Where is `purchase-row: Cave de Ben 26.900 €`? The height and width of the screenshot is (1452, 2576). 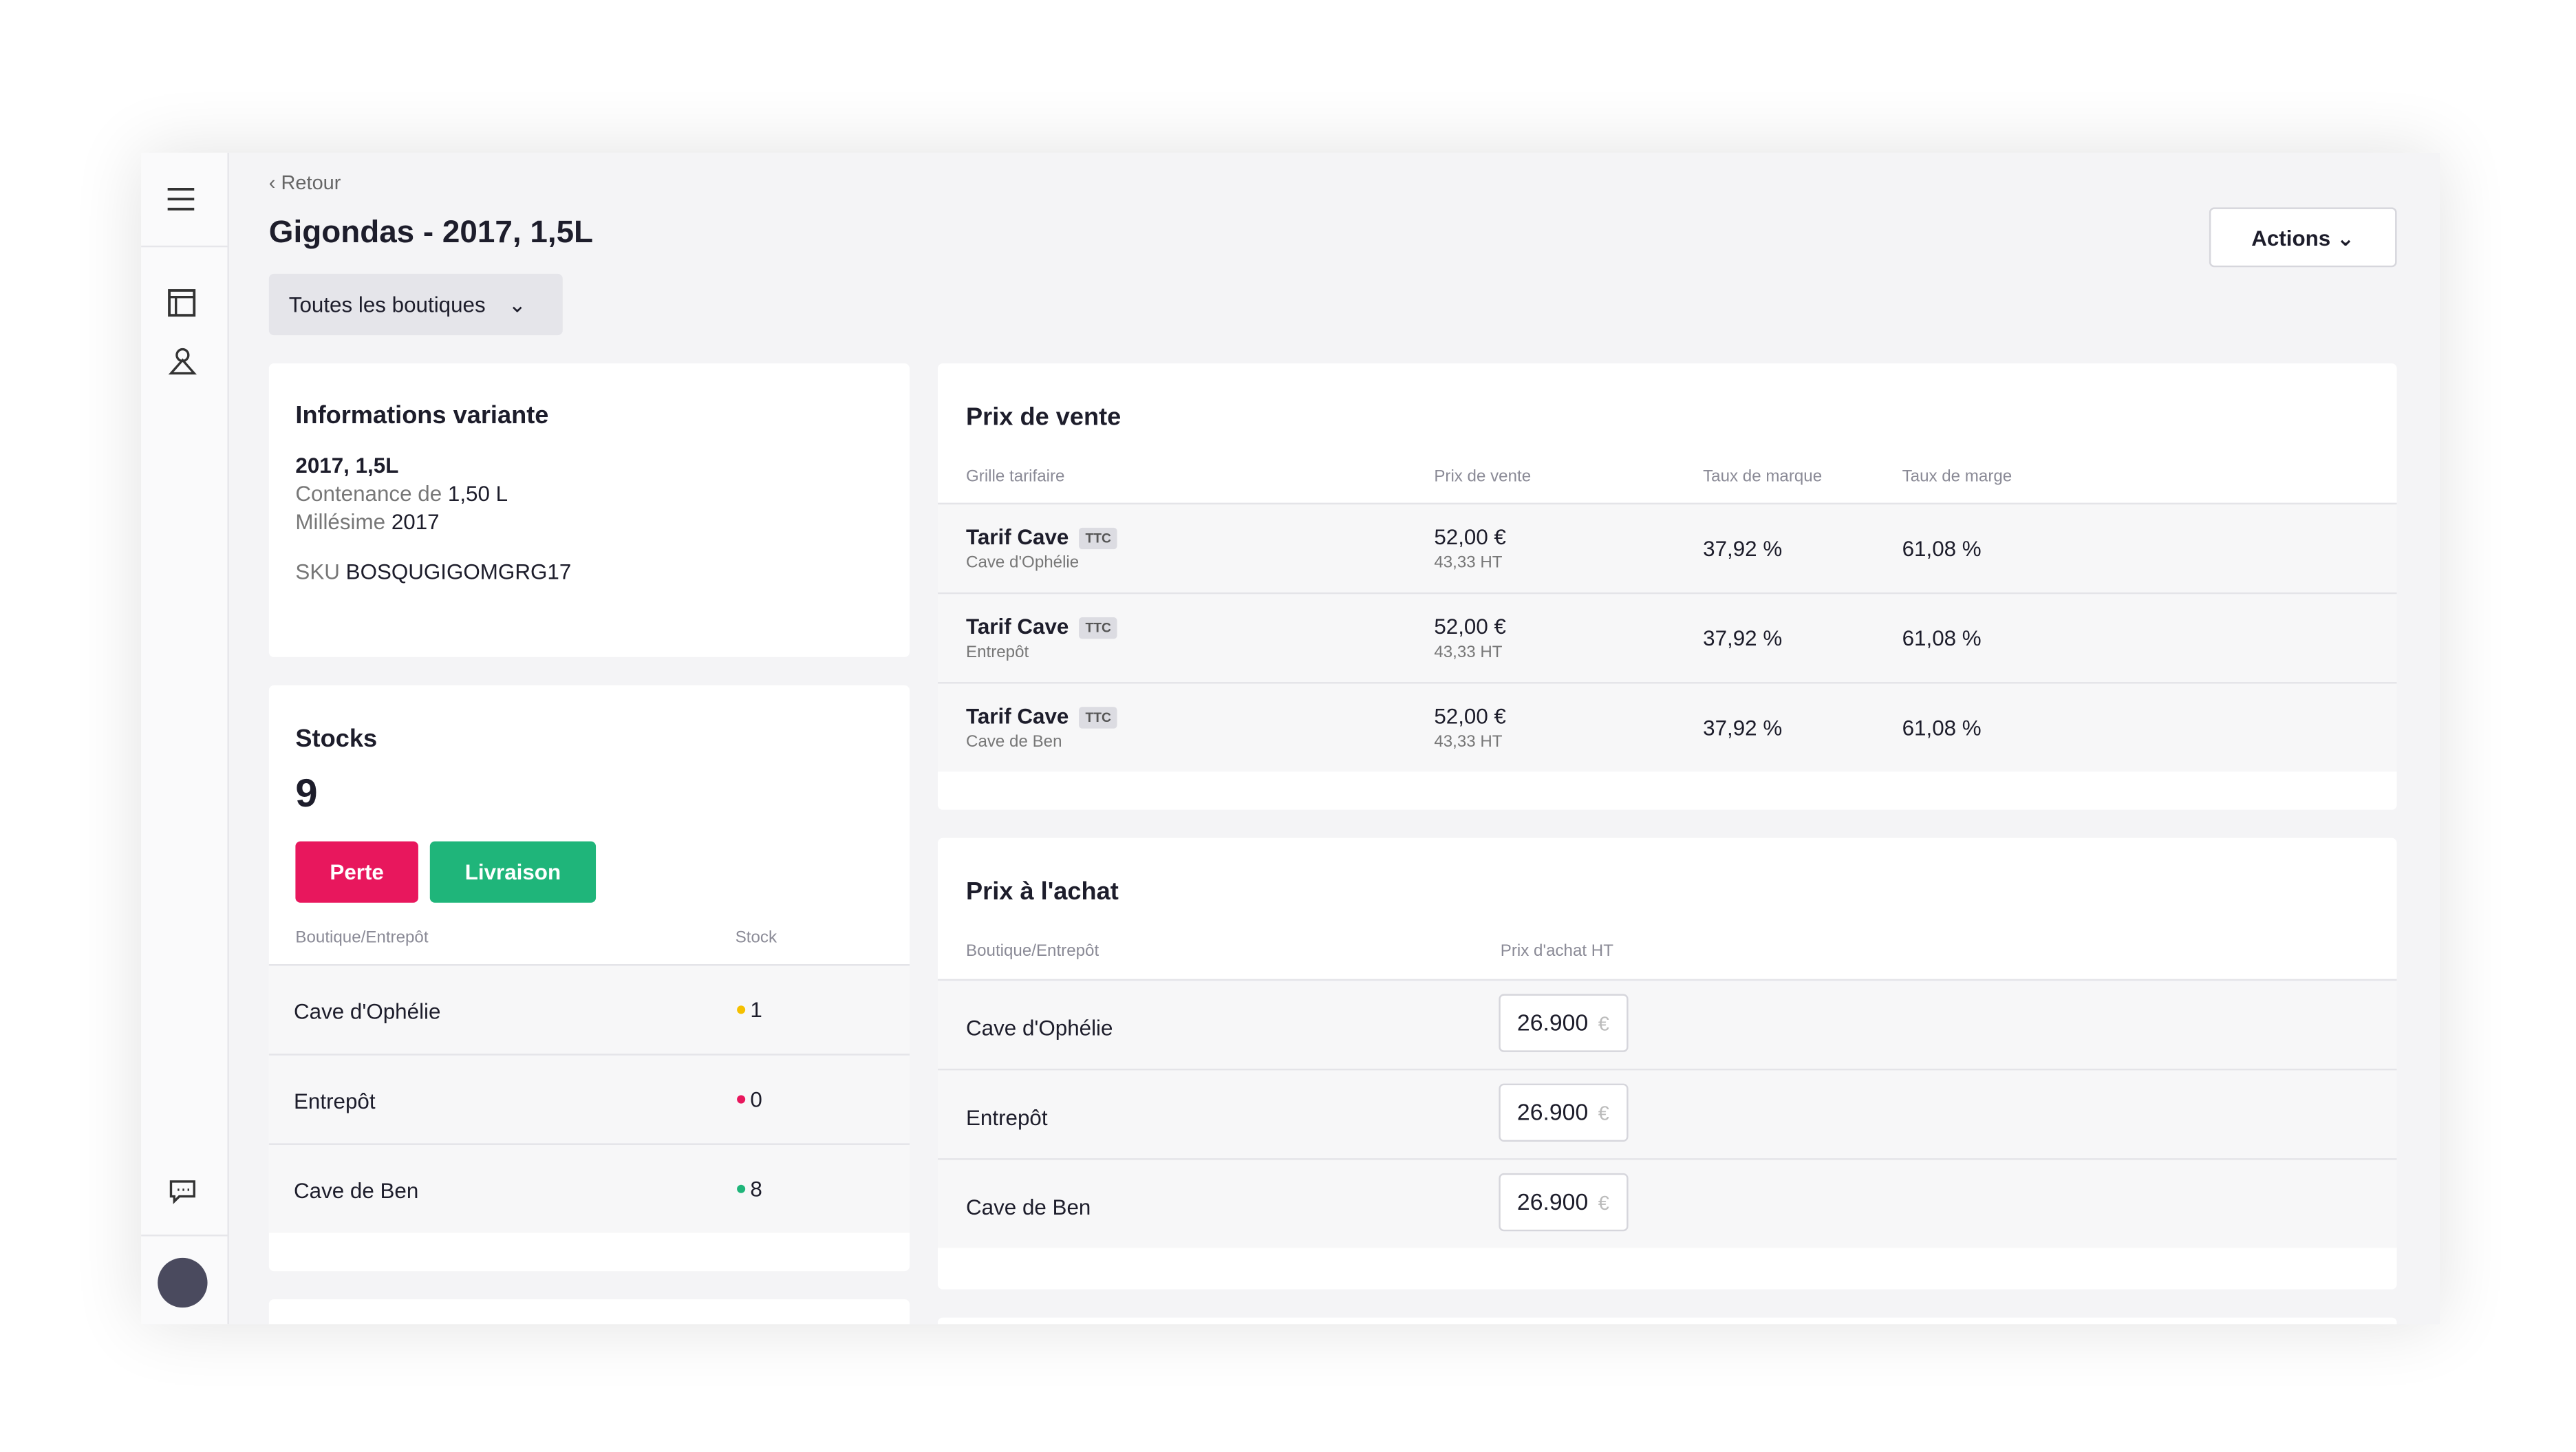 purchase-row: Cave de Ben 26.900 € is located at coordinates (1668, 1203).